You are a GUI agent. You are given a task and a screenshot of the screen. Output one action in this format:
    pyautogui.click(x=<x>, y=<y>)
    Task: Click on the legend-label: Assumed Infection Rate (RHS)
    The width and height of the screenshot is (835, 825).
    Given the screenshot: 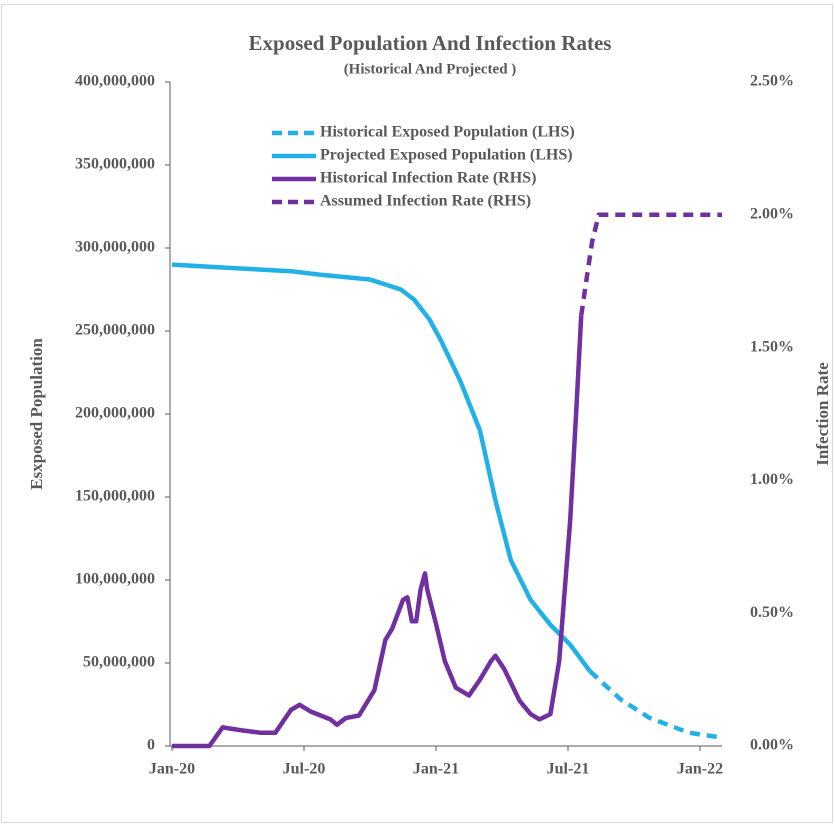 What is the action you would take?
    pyautogui.click(x=425, y=201)
    